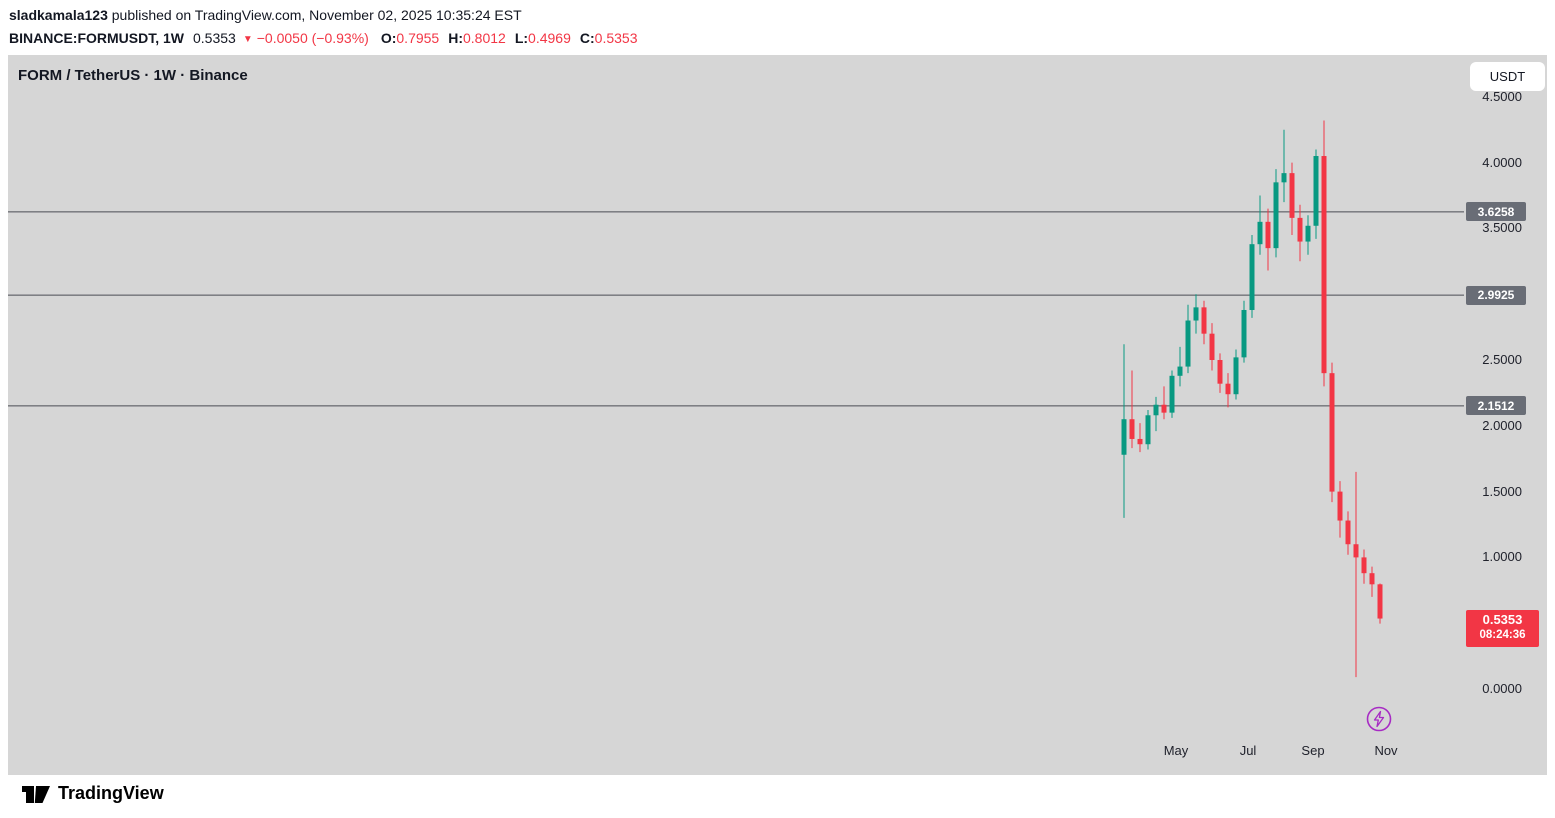 The image size is (1555, 818). Describe the element at coordinates (1496, 406) in the screenshot. I see `price-line-badge: 2.1512` at that location.